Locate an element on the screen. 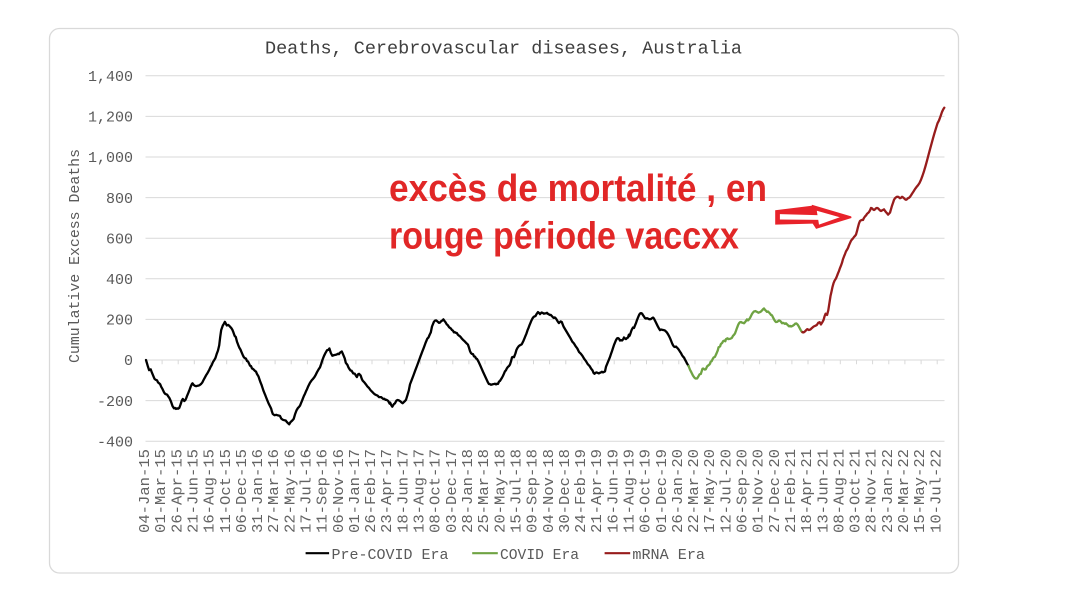 This screenshot has height=606, width=1077. svg-text: 21-Feb-21 is located at coordinates (792, 491).